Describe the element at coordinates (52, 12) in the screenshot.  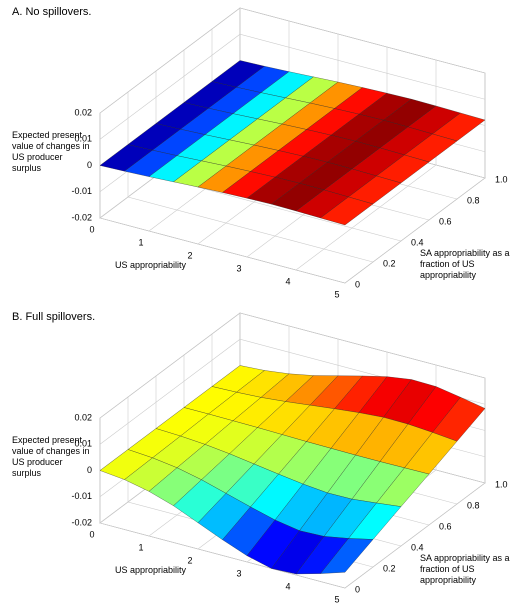
I see `chart-title: A. No spillovers.` at that location.